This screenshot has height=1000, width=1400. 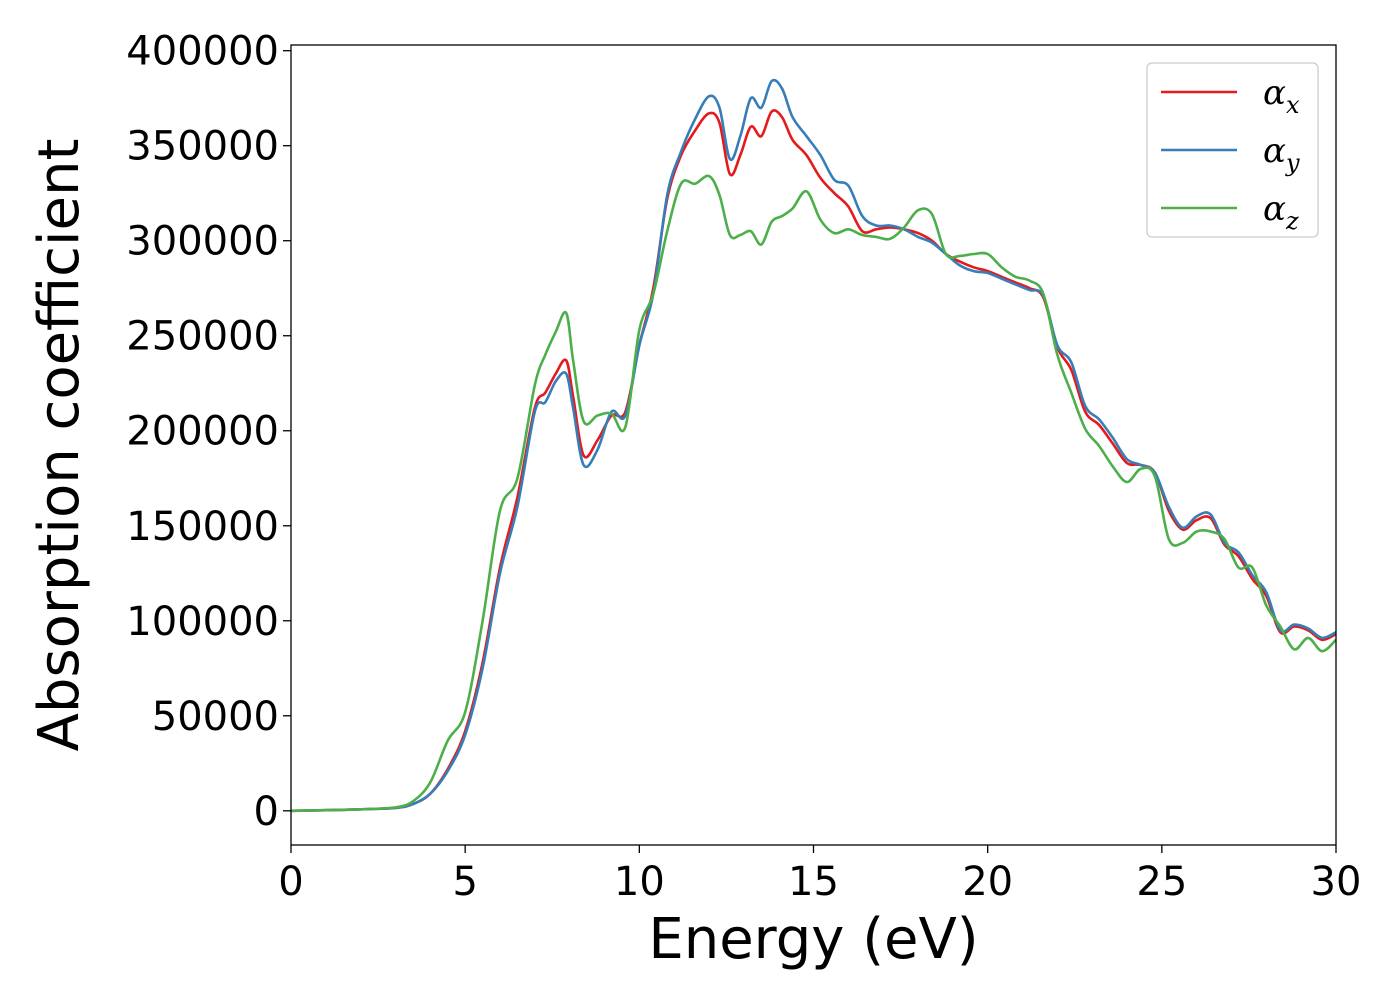 What do you see at coordinates (202, 337) in the screenshot?
I see `y-tick-label: 250000` at bounding box center [202, 337].